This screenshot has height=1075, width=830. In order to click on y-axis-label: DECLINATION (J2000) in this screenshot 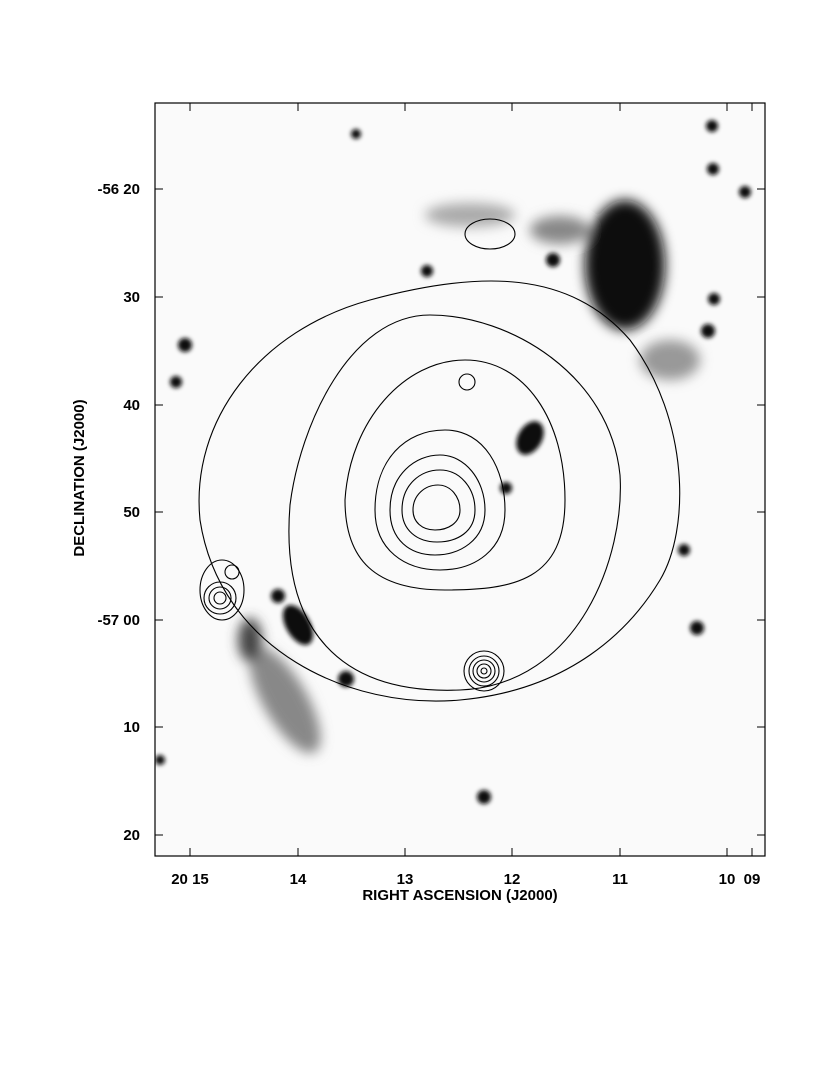, I will do `click(79, 477)`.